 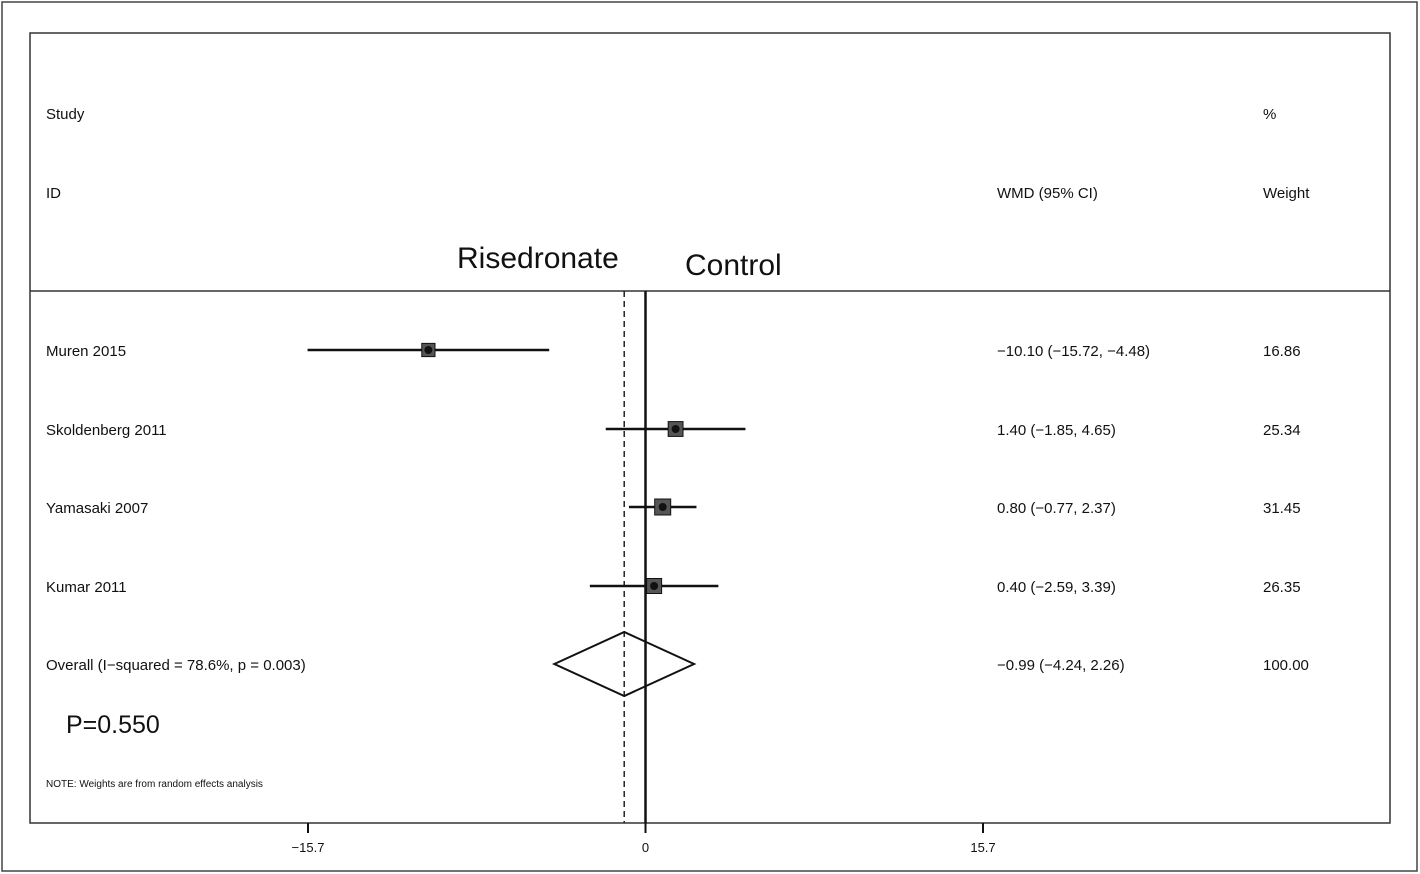 What do you see at coordinates (86, 587) in the screenshot?
I see `study-name: Kumar 2011` at bounding box center [86, 587].